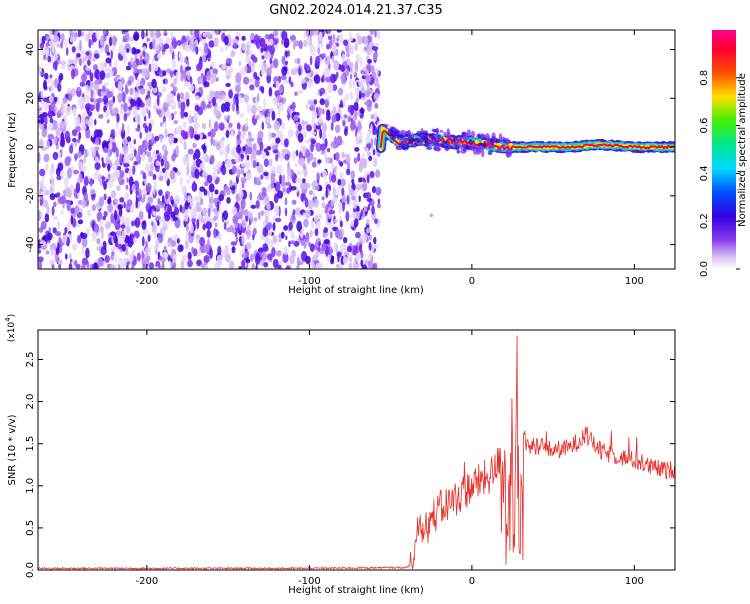 Image resolution: width=750 pixels, height=604 pixels. What do you see at coordinates (30, 244) in the screenshot?
I see `spectrogram-ytick-label: -40` at bounding box center [30, 244].